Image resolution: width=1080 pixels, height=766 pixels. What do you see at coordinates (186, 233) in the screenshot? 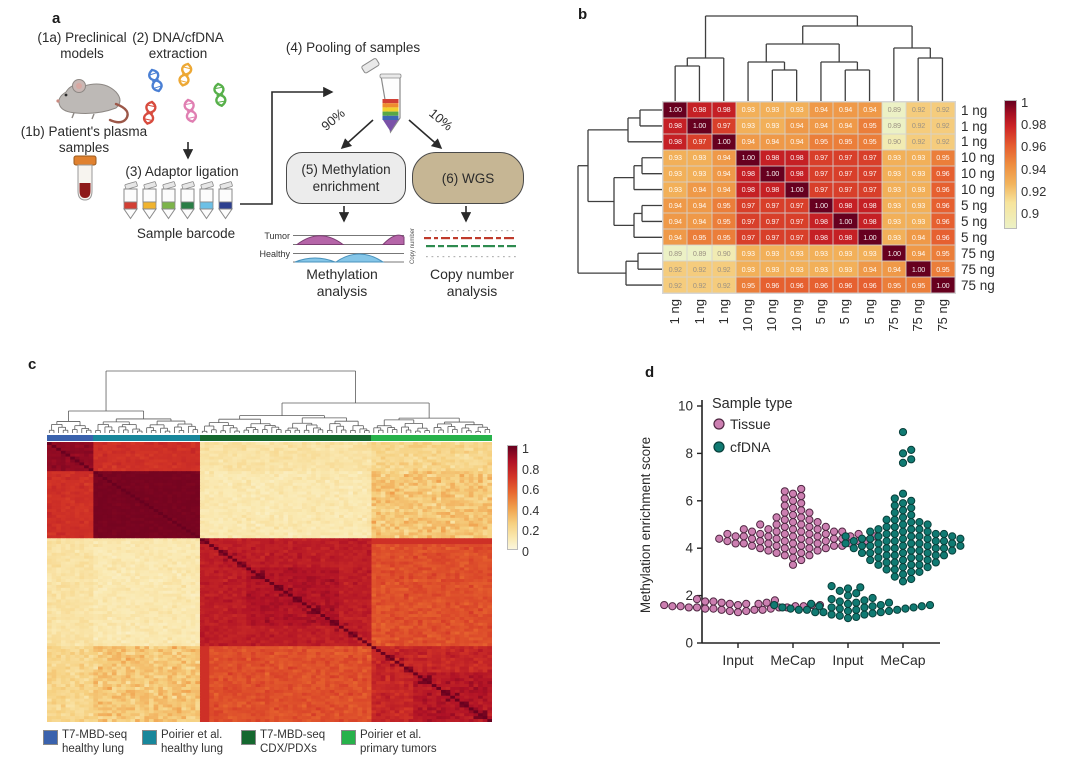
I see `sample-barcode-label: Sample barcode` at bounding box center [186, 233].